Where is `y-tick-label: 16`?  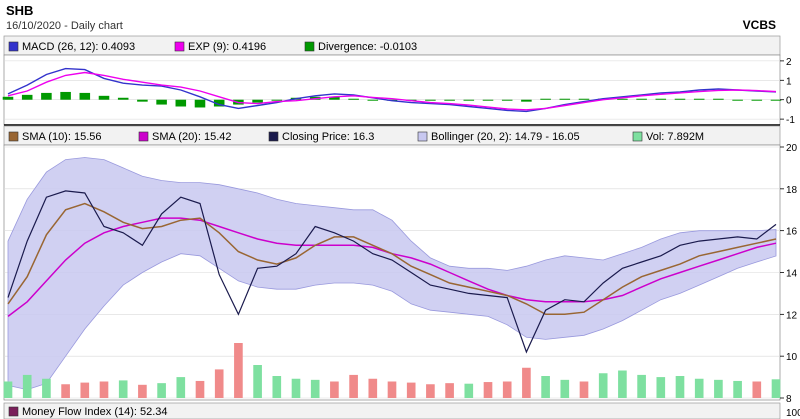
y-tick-label: 16 is located at coordinates (792, 232).